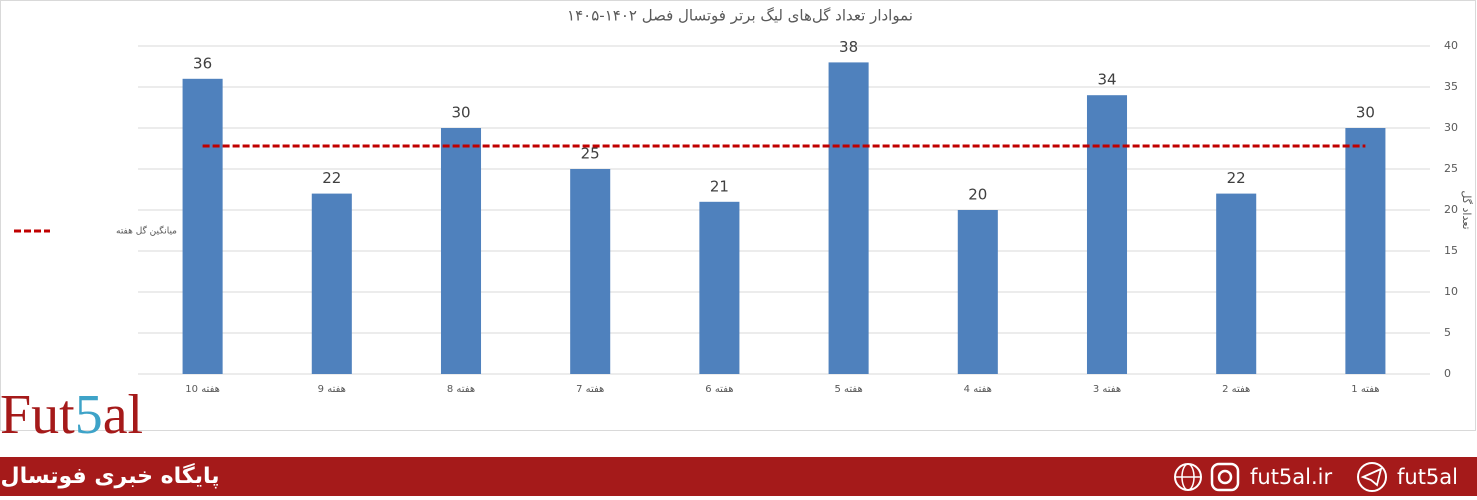  What do you see at coordinates (978, 389) in the screenshot?
I see `x-tick-label: هفته 4` at bounding box center [978, 389].